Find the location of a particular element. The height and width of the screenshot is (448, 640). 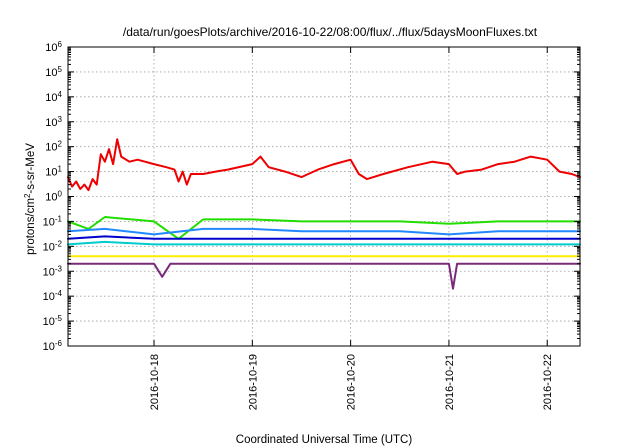

y-axis-label-base: protons/cm is located at coordinates (31, 226).